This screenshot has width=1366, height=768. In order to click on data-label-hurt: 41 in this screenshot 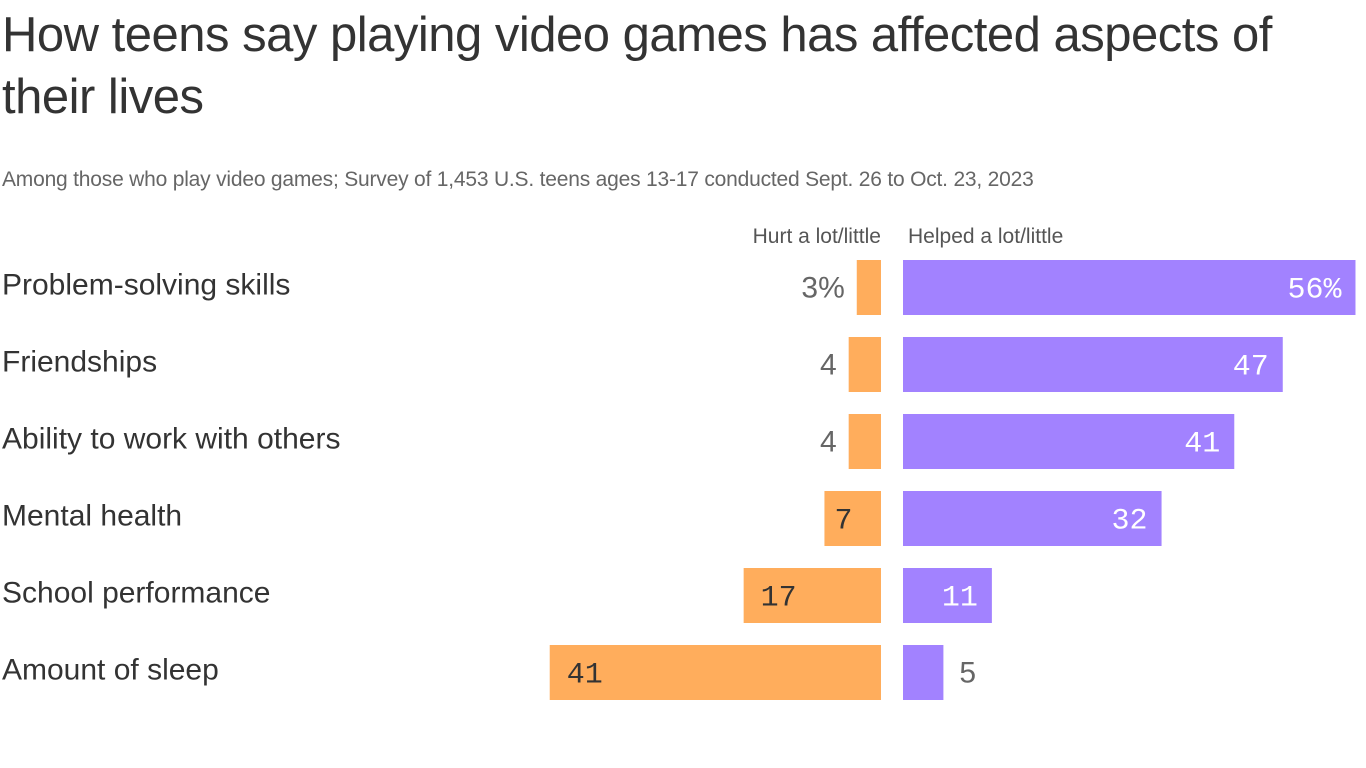, I will do `click(585, 676)`.